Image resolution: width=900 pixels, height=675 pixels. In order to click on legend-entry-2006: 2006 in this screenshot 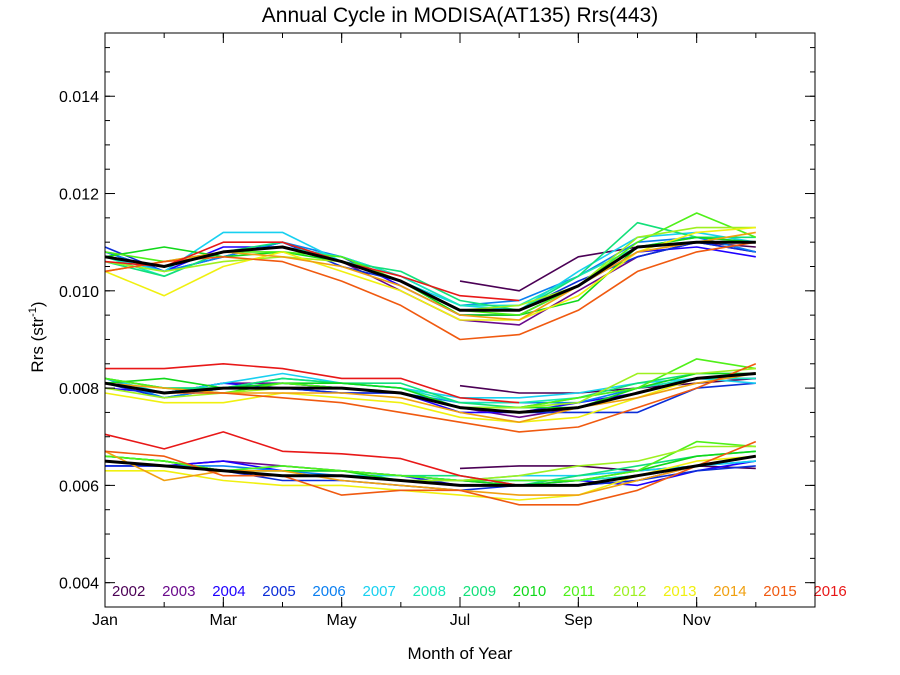, I will do `click(328, 591)`.